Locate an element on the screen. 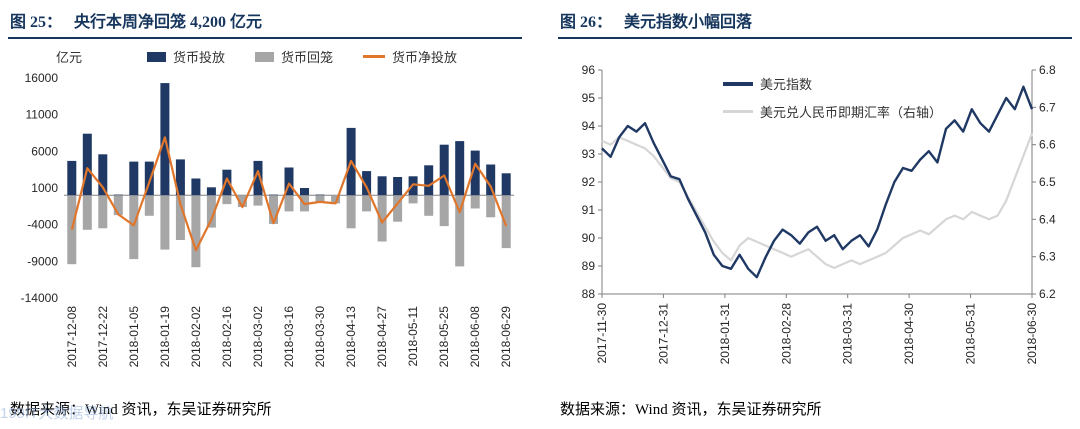 The height and width of the screenshot is (429, 1080). figure-26-header: 图 26： 美元指数小幅回落 is located at coordinates (815, 21).